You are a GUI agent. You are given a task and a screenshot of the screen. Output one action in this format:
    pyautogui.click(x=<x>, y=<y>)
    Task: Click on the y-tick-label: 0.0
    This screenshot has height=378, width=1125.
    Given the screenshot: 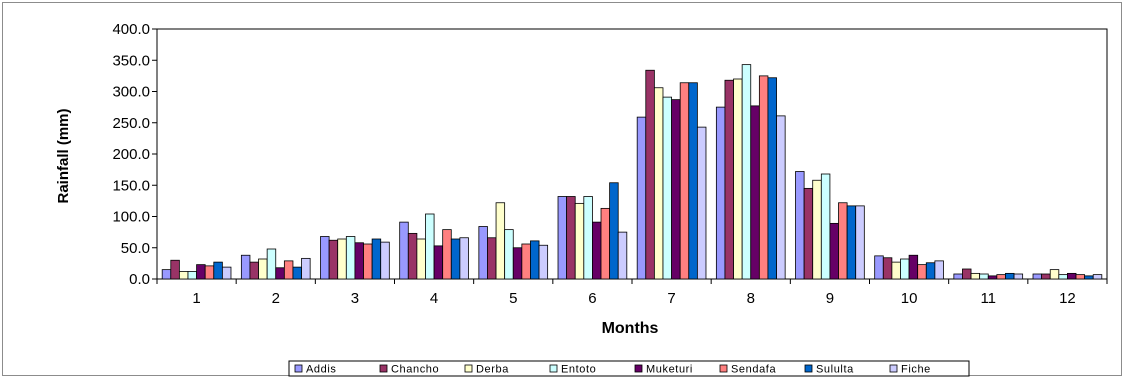 What is the action you would take?
    pyautogui.click(x=139, y=279)
    